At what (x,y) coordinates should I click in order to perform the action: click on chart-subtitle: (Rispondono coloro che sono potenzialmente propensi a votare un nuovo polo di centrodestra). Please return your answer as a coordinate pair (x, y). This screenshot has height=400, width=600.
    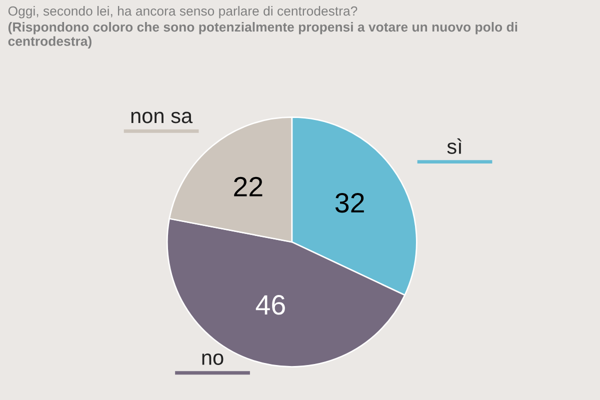
    Looking at the image, I should click on (263, 35).